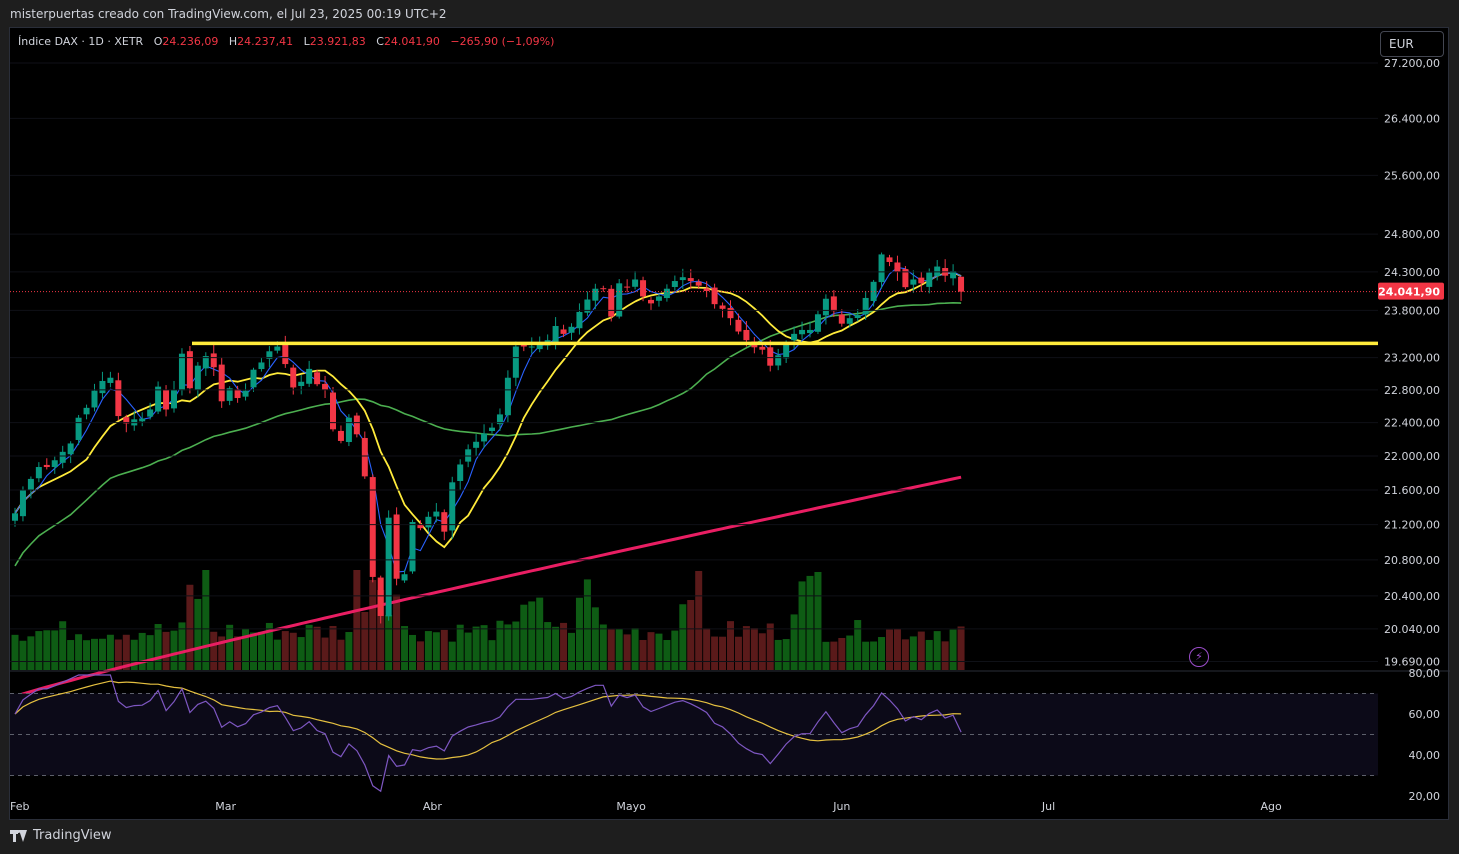  I want to click on rsi-pane, so click(694, 733).